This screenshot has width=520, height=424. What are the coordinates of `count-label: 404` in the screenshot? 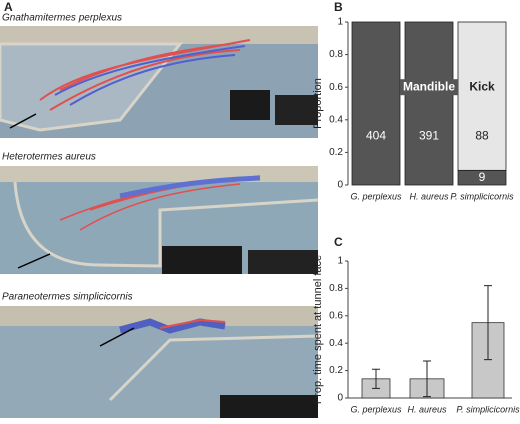 It's located at (376, 135).